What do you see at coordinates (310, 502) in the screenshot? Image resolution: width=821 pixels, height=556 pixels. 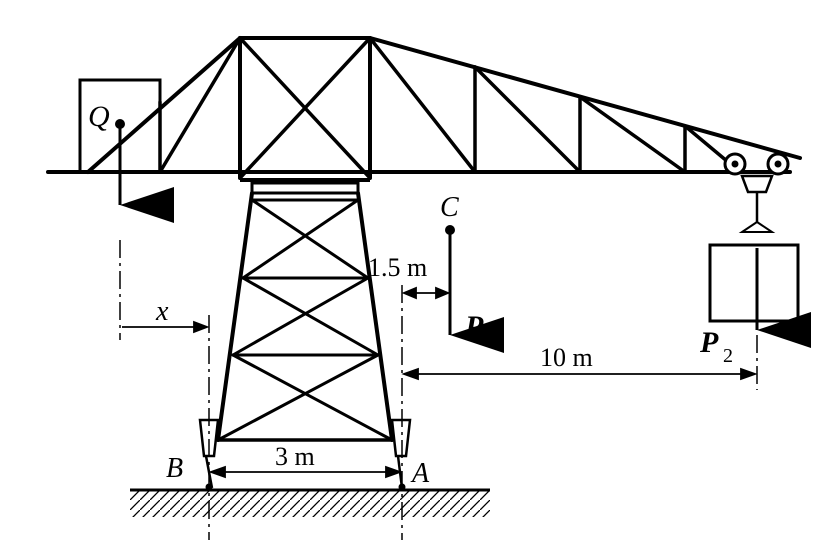 I see `ground` at bounding box center [310, 502].